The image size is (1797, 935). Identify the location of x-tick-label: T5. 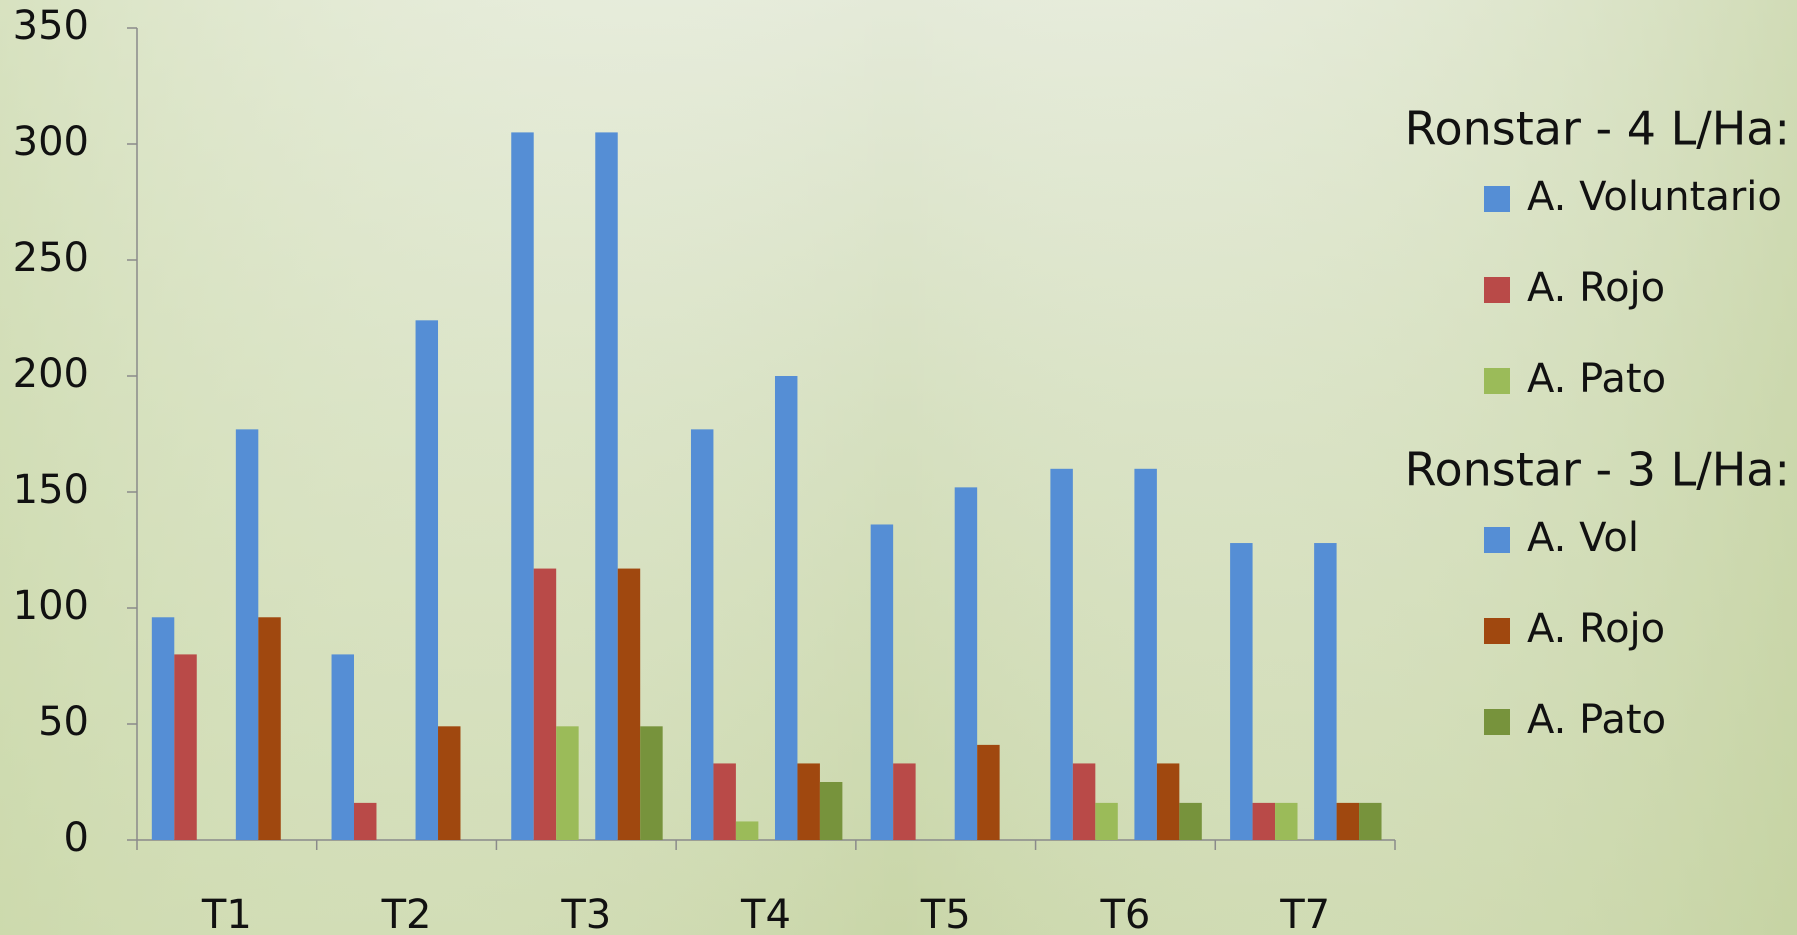
(945, 913).